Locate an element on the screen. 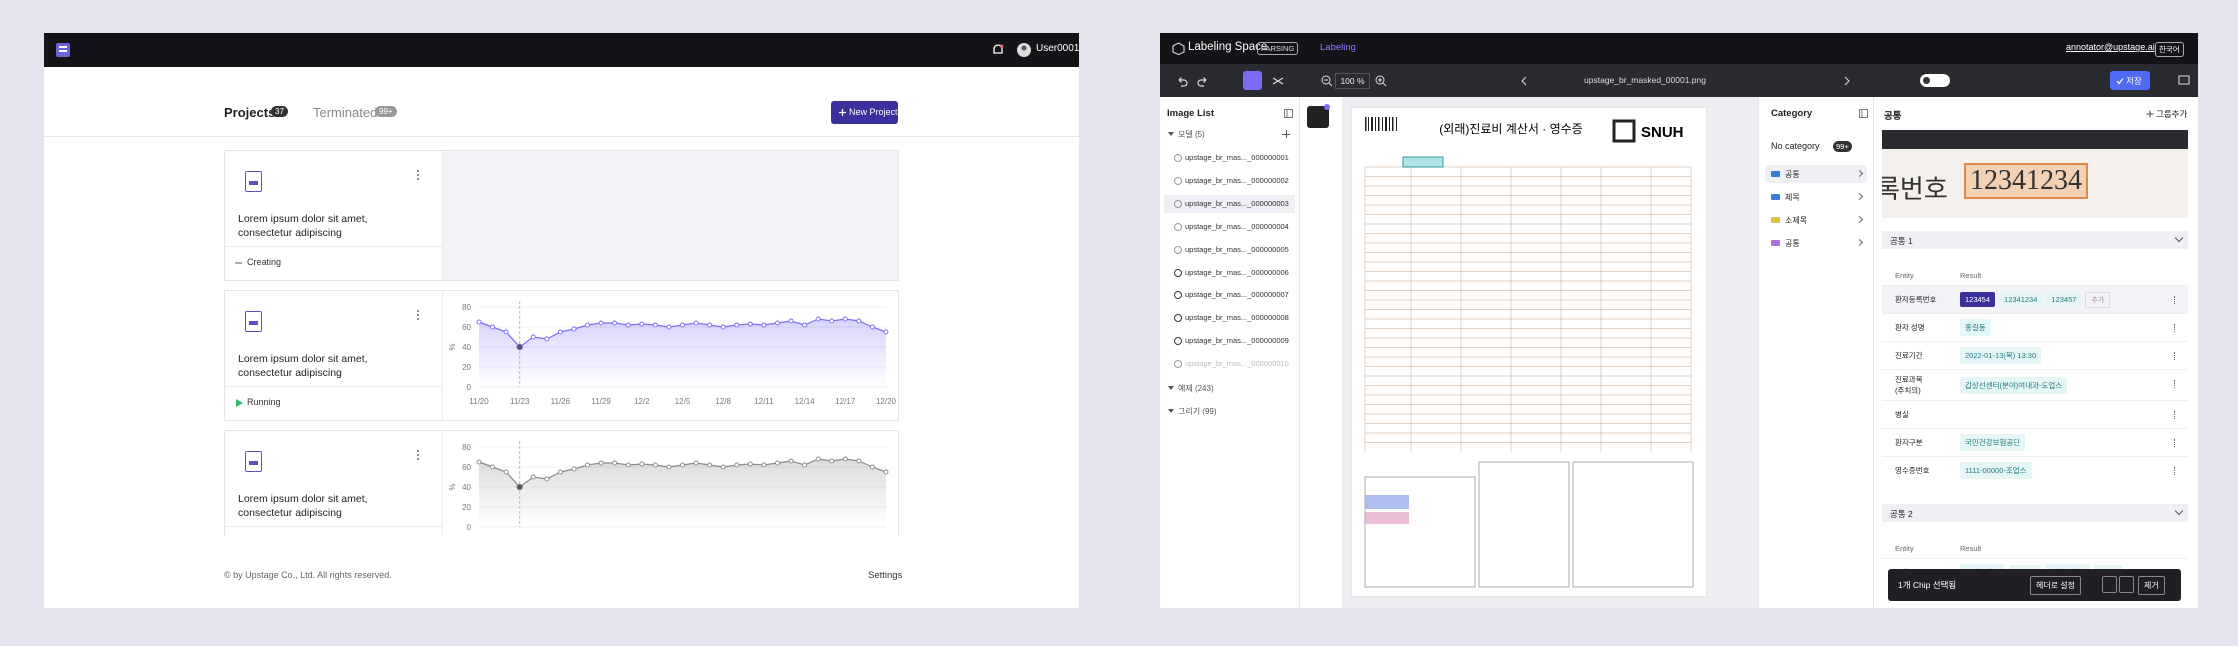 The image size is (2238, 646). nav-labeling: Labeling is located at coordinates (1338, 47).